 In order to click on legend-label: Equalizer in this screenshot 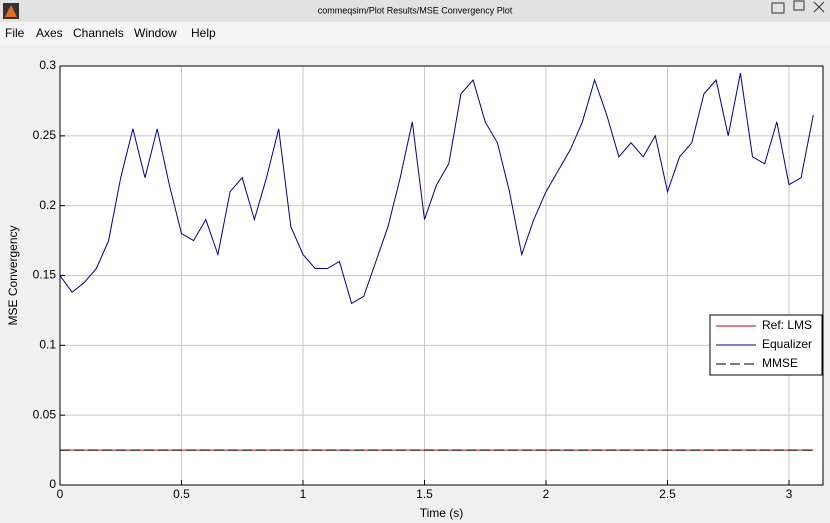, I will do `click(787, 344)`.